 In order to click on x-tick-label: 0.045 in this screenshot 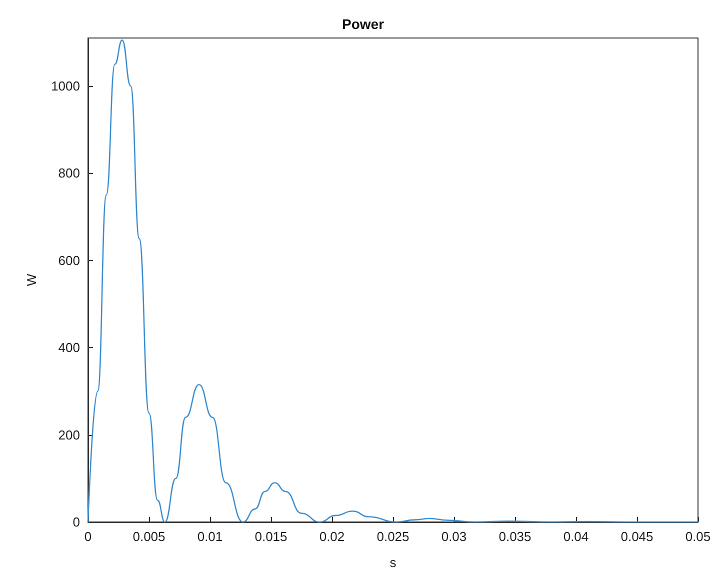, I will do `click(637, 536)`.